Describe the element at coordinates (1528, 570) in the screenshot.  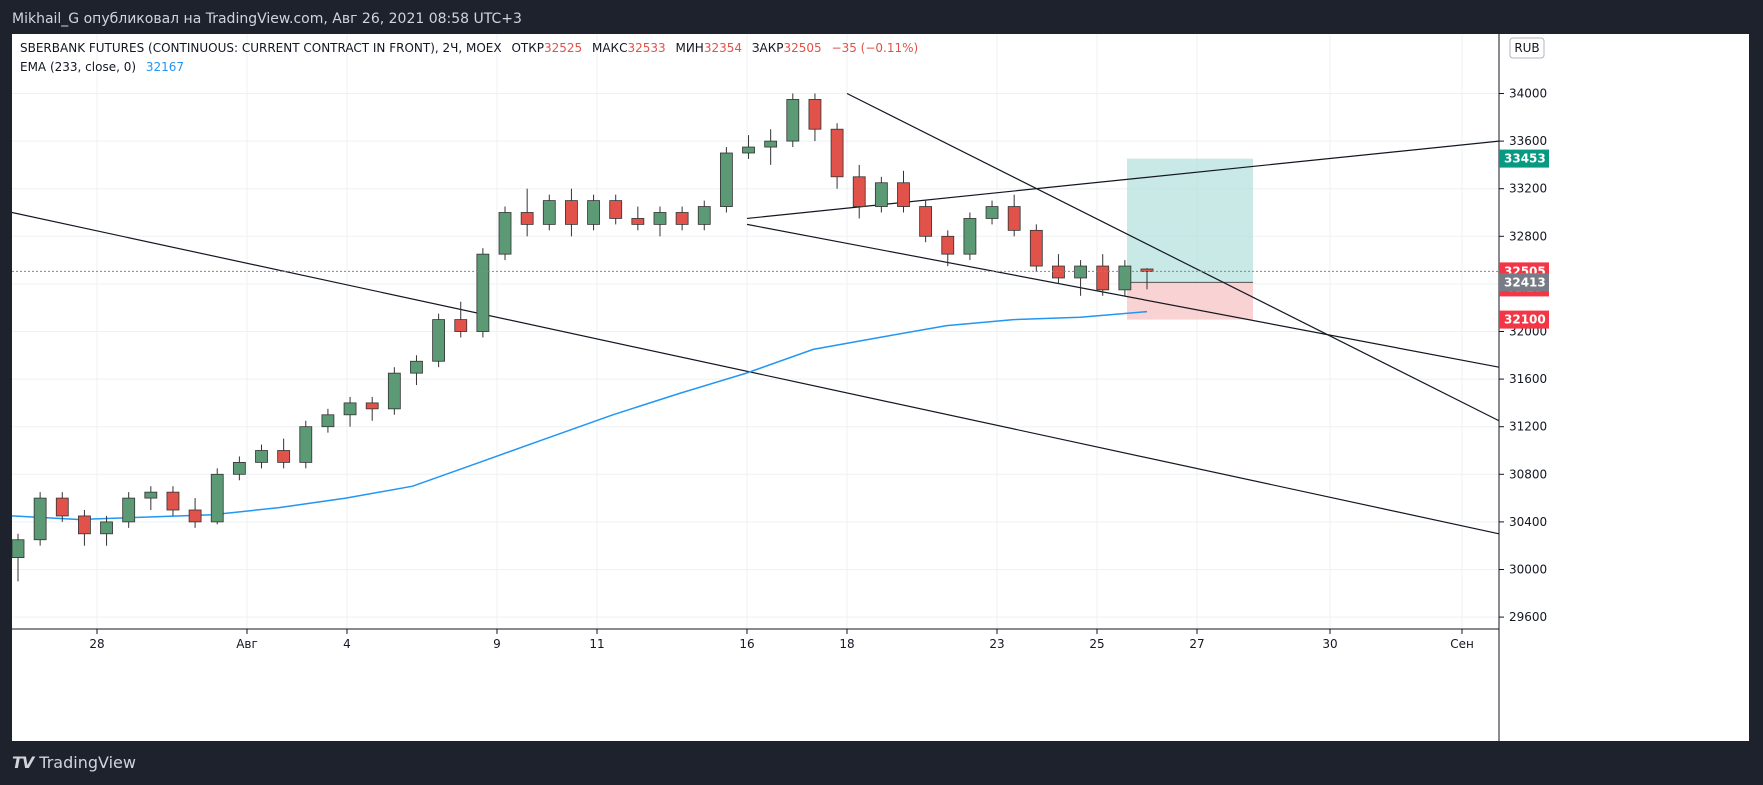
I see `y-tick-label: 30000` at that location.